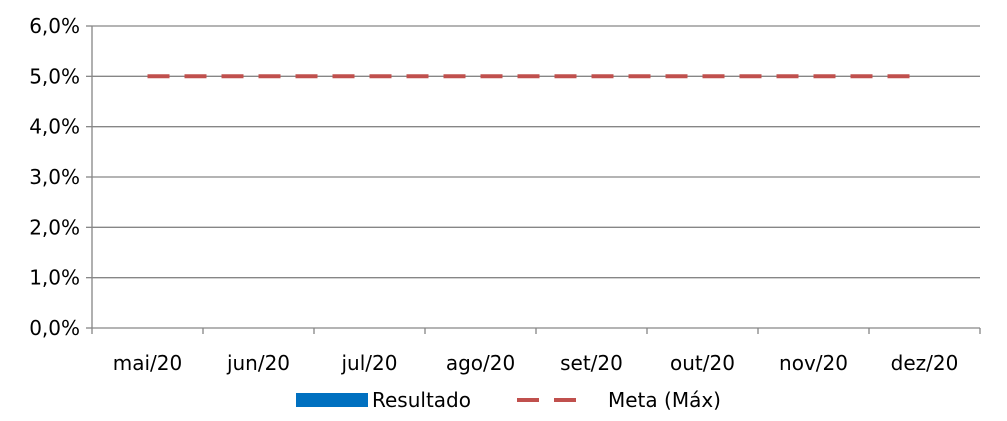  I want to click on y-tick-label: 2,0%, so click(54, 227).